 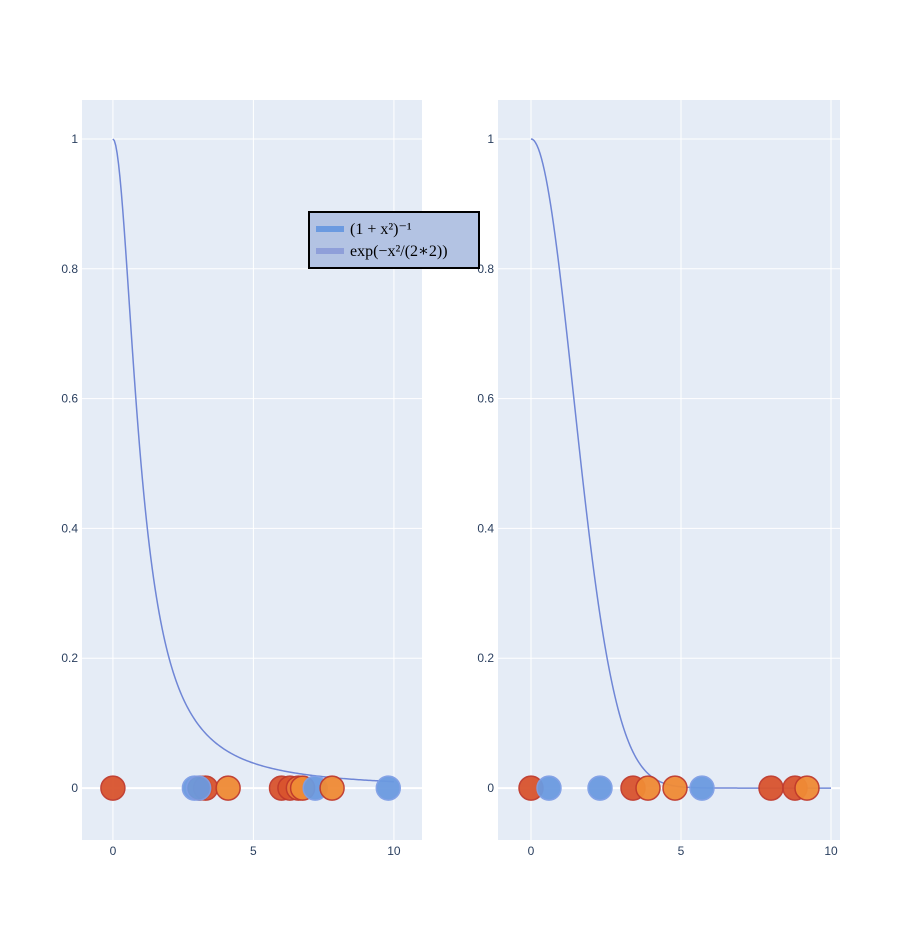 I want to click on legend-box, so click(x=394, y=240).